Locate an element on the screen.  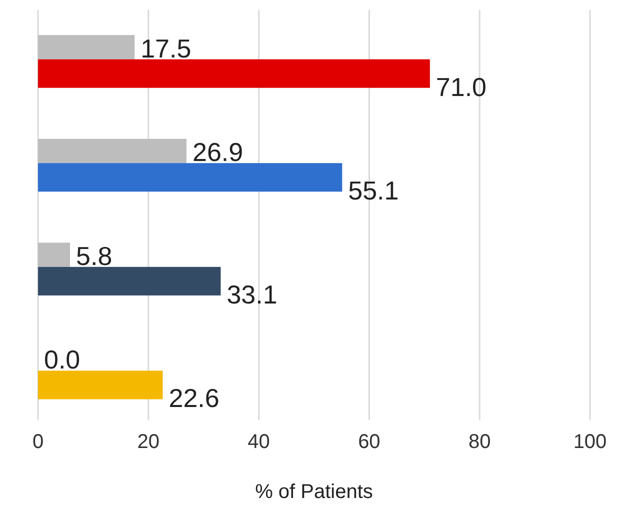
data-label: 55.1 is located at coordinates (373, 191).